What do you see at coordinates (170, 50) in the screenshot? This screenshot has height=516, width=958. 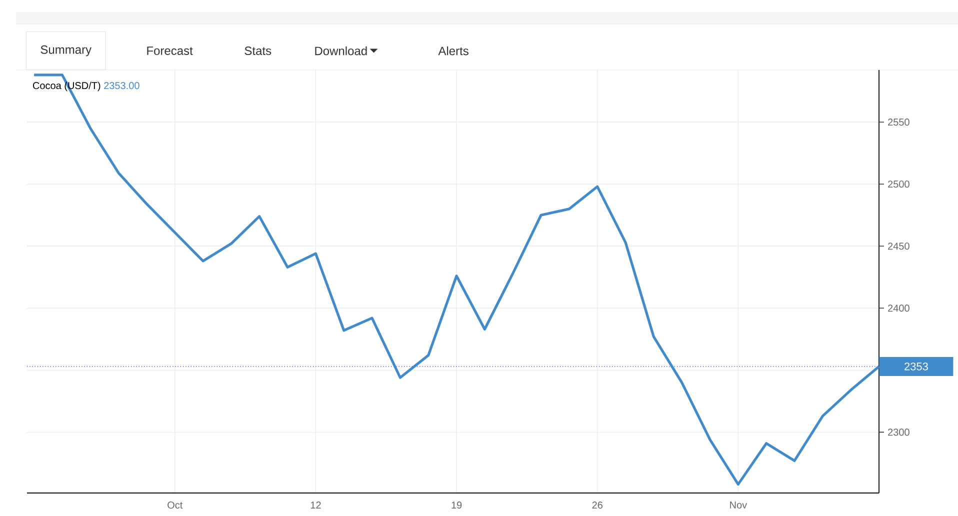 I see `text: Forecast` at bounding box center [170, 50].